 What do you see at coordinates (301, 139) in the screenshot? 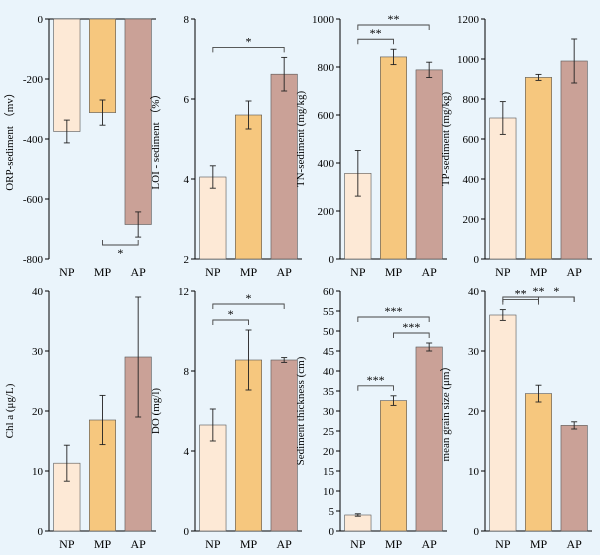
I see `y-axis-title: TN-sediment (mg/kg)` at bounding box center [301, 139].